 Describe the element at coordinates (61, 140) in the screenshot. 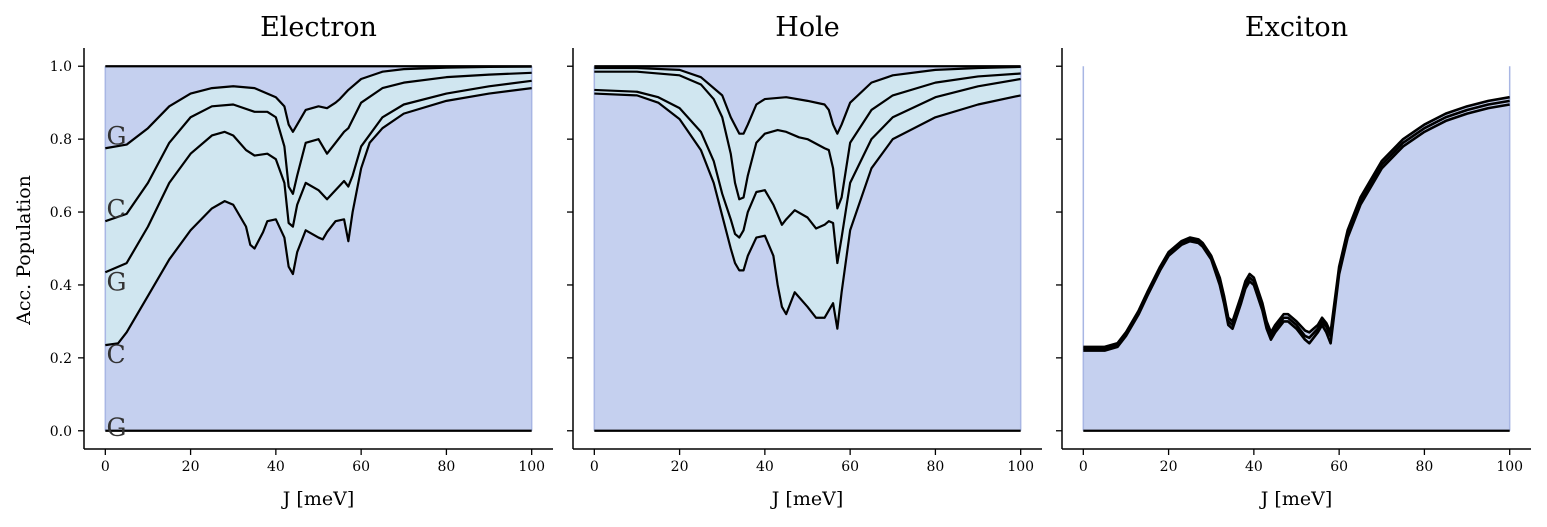

I see `y-tick-label: 0.8` at that location.